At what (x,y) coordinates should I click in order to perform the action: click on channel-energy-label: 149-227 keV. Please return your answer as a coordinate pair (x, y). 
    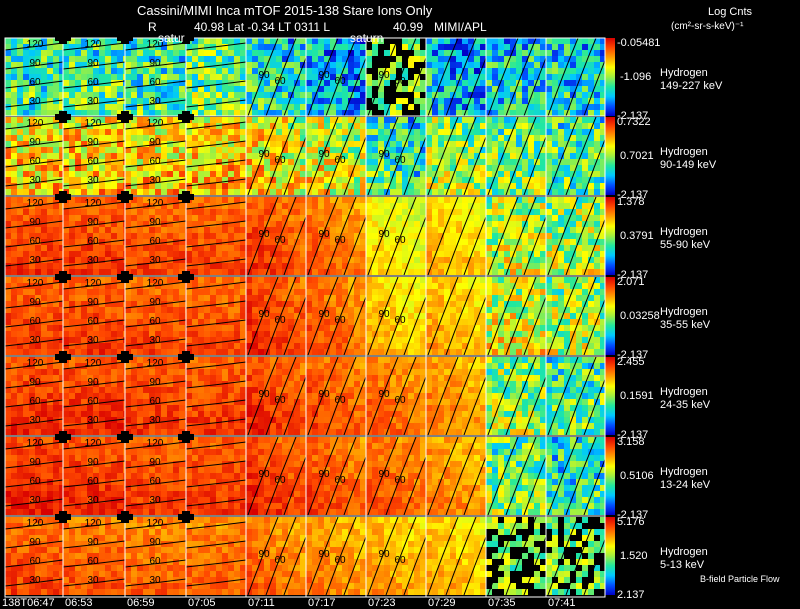
    Looking at the image, I should click on (691, 86).